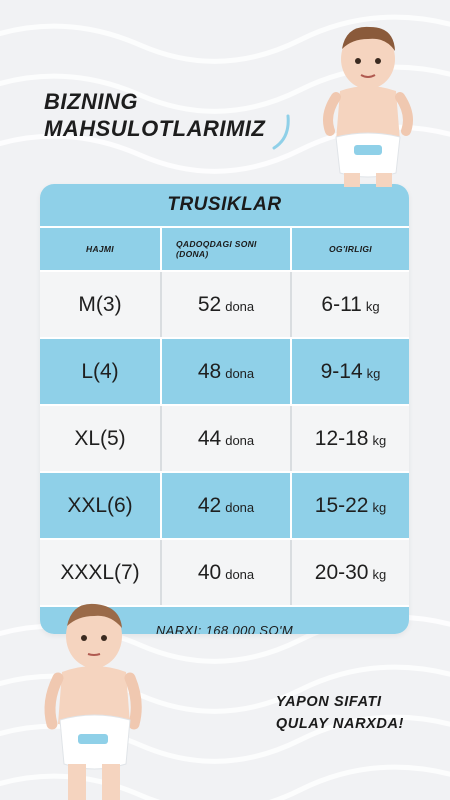  I want to click on count-value: 52, so click(209, 304).